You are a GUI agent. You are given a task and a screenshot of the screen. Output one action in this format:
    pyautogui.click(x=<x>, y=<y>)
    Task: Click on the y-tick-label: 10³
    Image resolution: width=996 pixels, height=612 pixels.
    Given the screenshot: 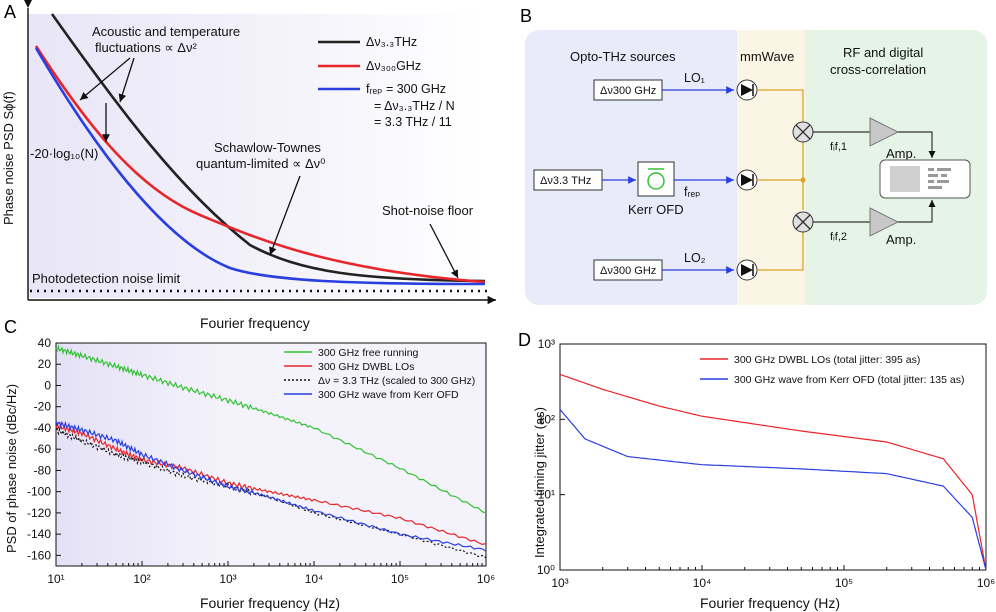 What is the action you would take?
    pyautogui.click(x=546, y=344)
    